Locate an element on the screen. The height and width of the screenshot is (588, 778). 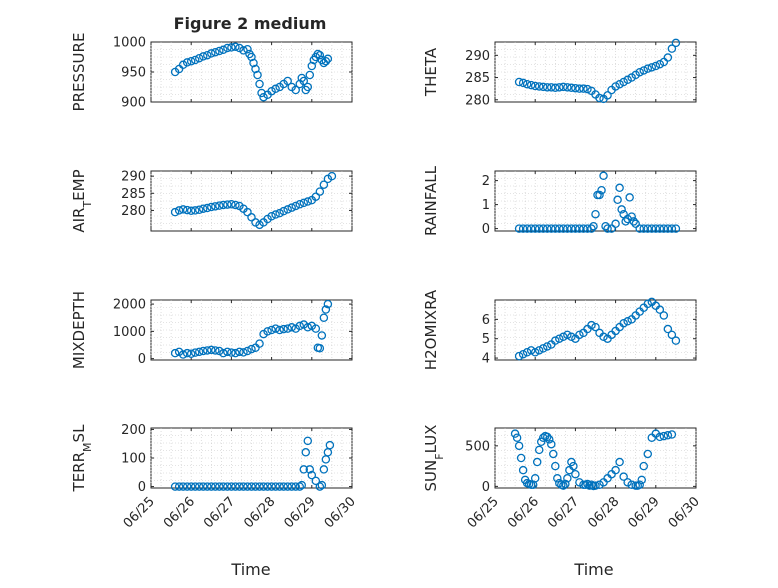
y-axis-label: PRESSURE is located at coordinates (79, 72).